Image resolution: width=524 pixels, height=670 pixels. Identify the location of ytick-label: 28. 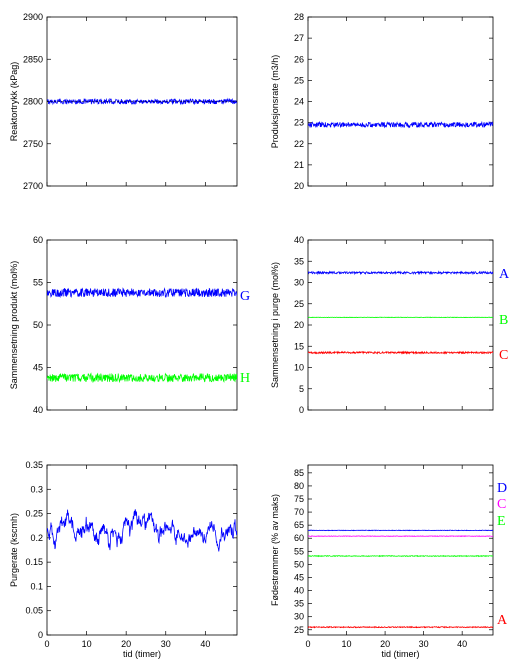
(299, 17).